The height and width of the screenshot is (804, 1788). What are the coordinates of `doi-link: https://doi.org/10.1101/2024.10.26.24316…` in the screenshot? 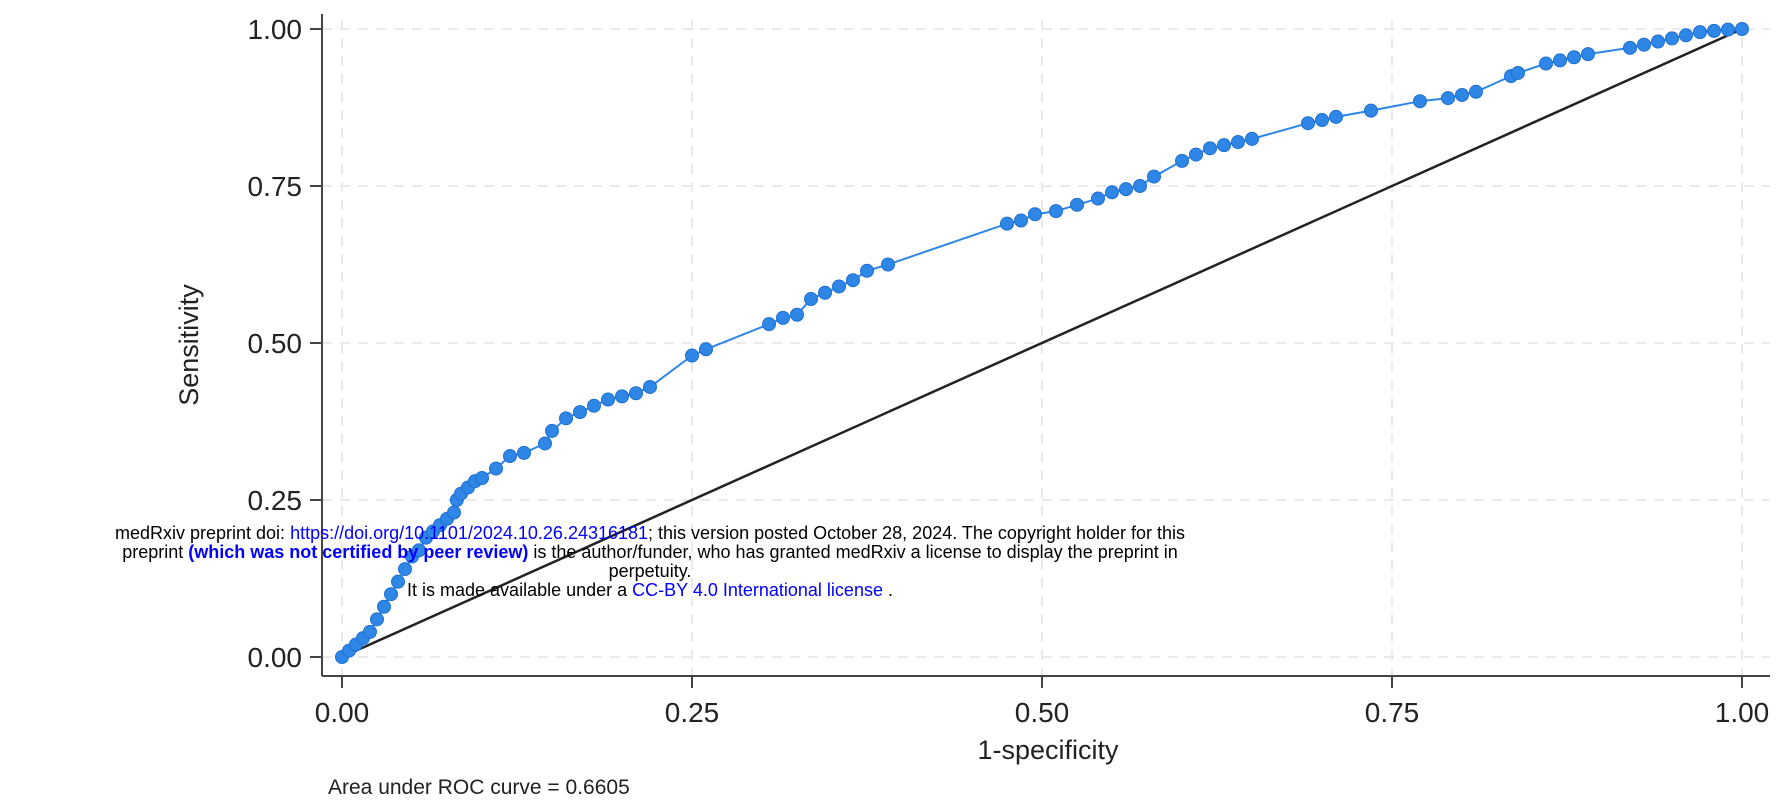 It's located at (469, 533).